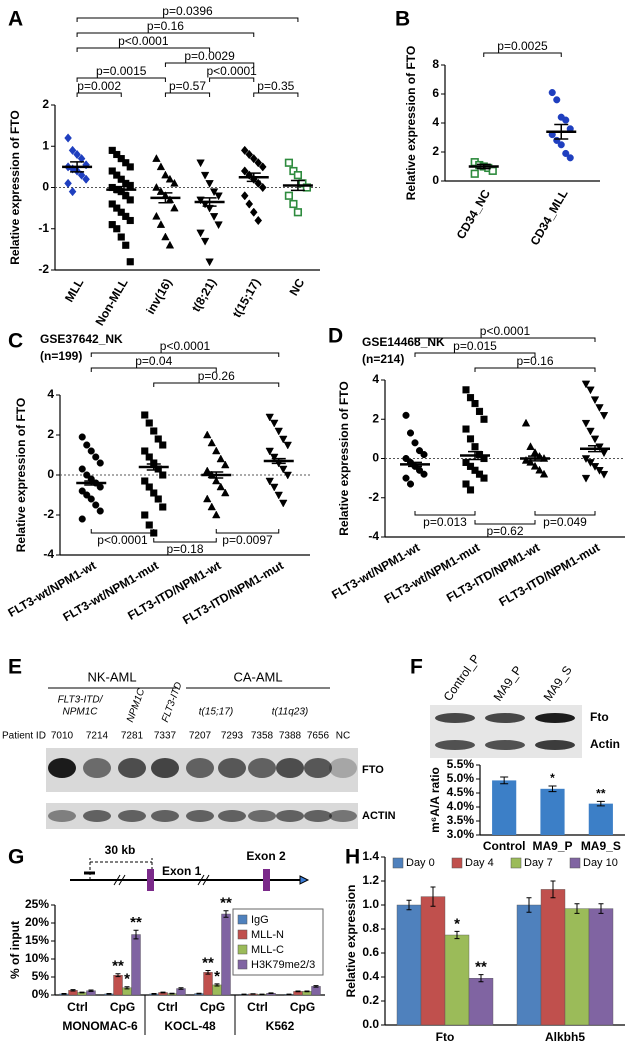 Image resolution: width=635 pixels, height=1050 pixels. Describe the element at coordinates (522, 46) in the screenshot. I see `p-value: p=0.0025` at that location.